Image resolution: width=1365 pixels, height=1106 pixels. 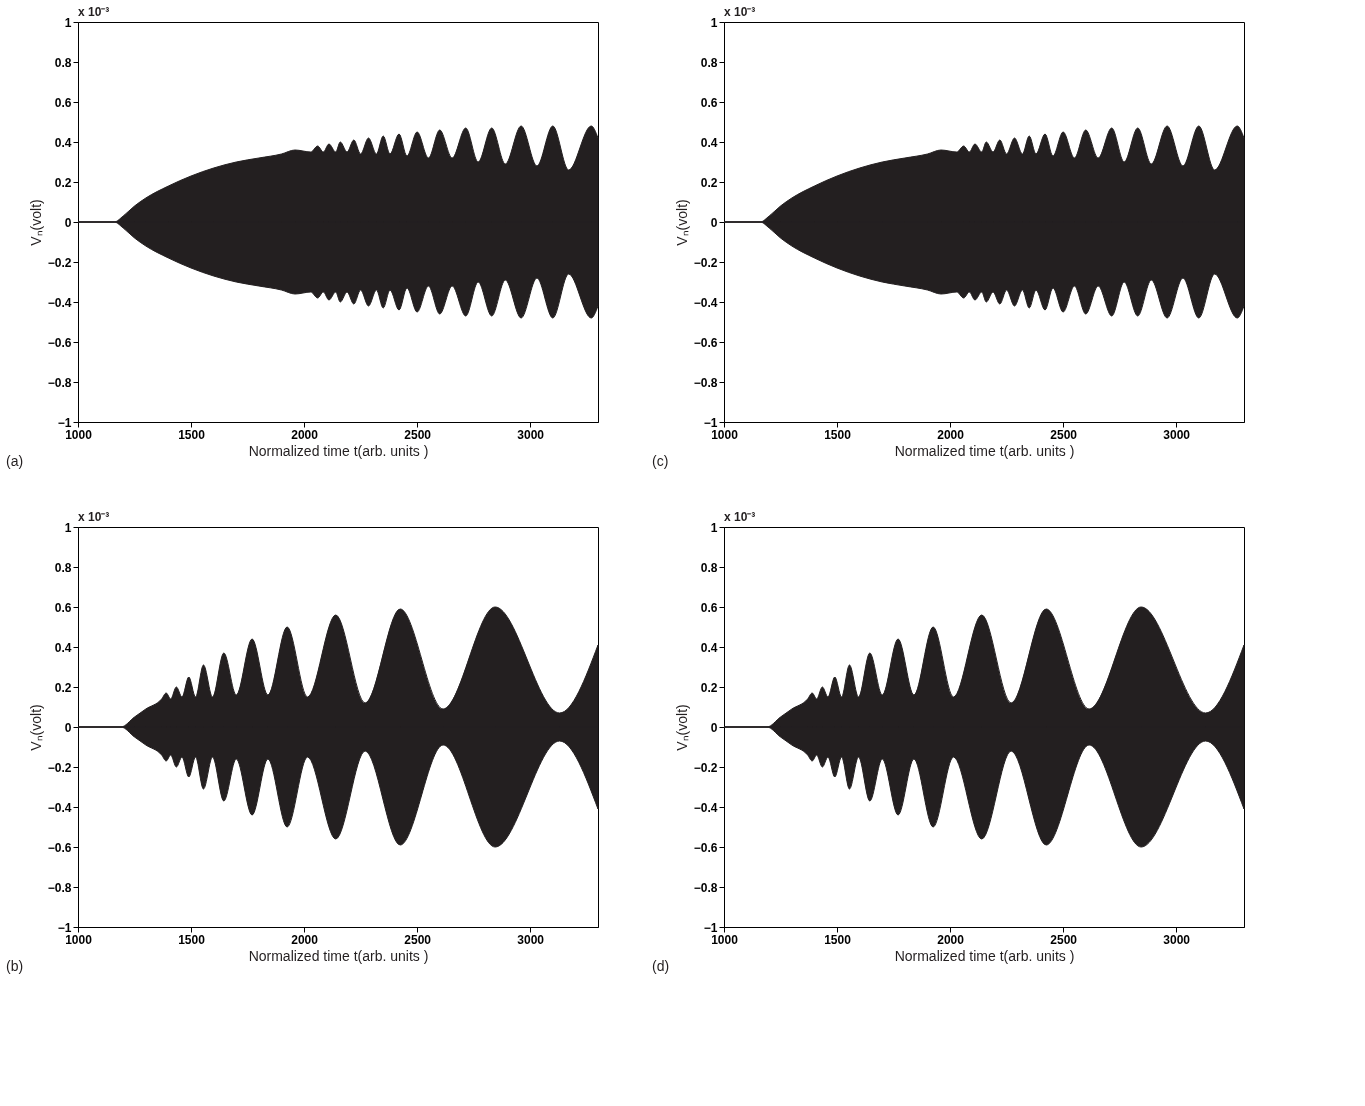 I want to click on text: (c), so click(x=660, y=461).